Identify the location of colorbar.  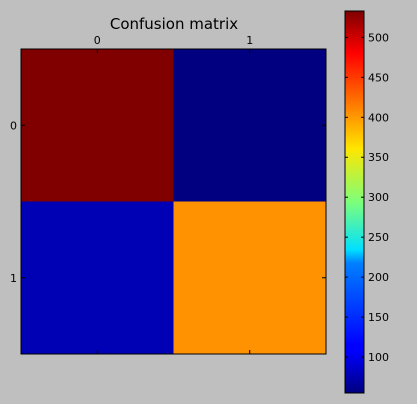
(354, 202).